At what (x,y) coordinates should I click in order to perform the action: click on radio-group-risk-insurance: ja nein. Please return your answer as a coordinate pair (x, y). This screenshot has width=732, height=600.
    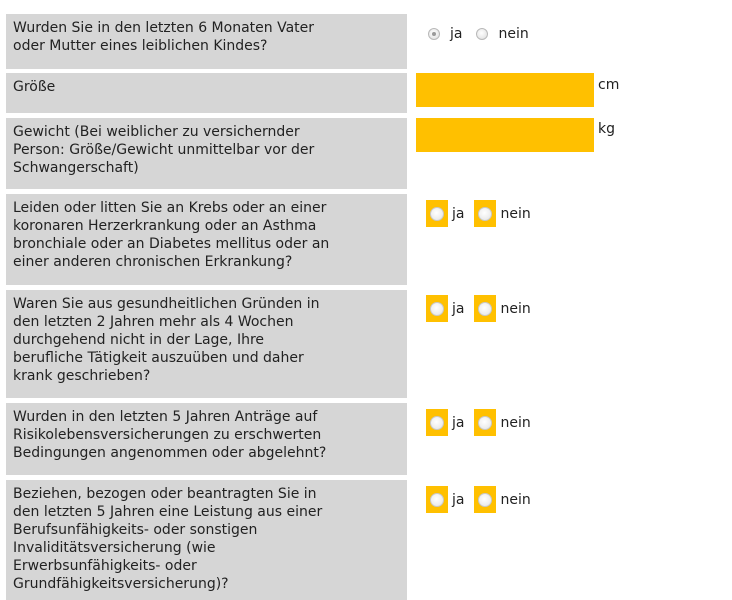
    Looking at the image, I should click on (482, 422).